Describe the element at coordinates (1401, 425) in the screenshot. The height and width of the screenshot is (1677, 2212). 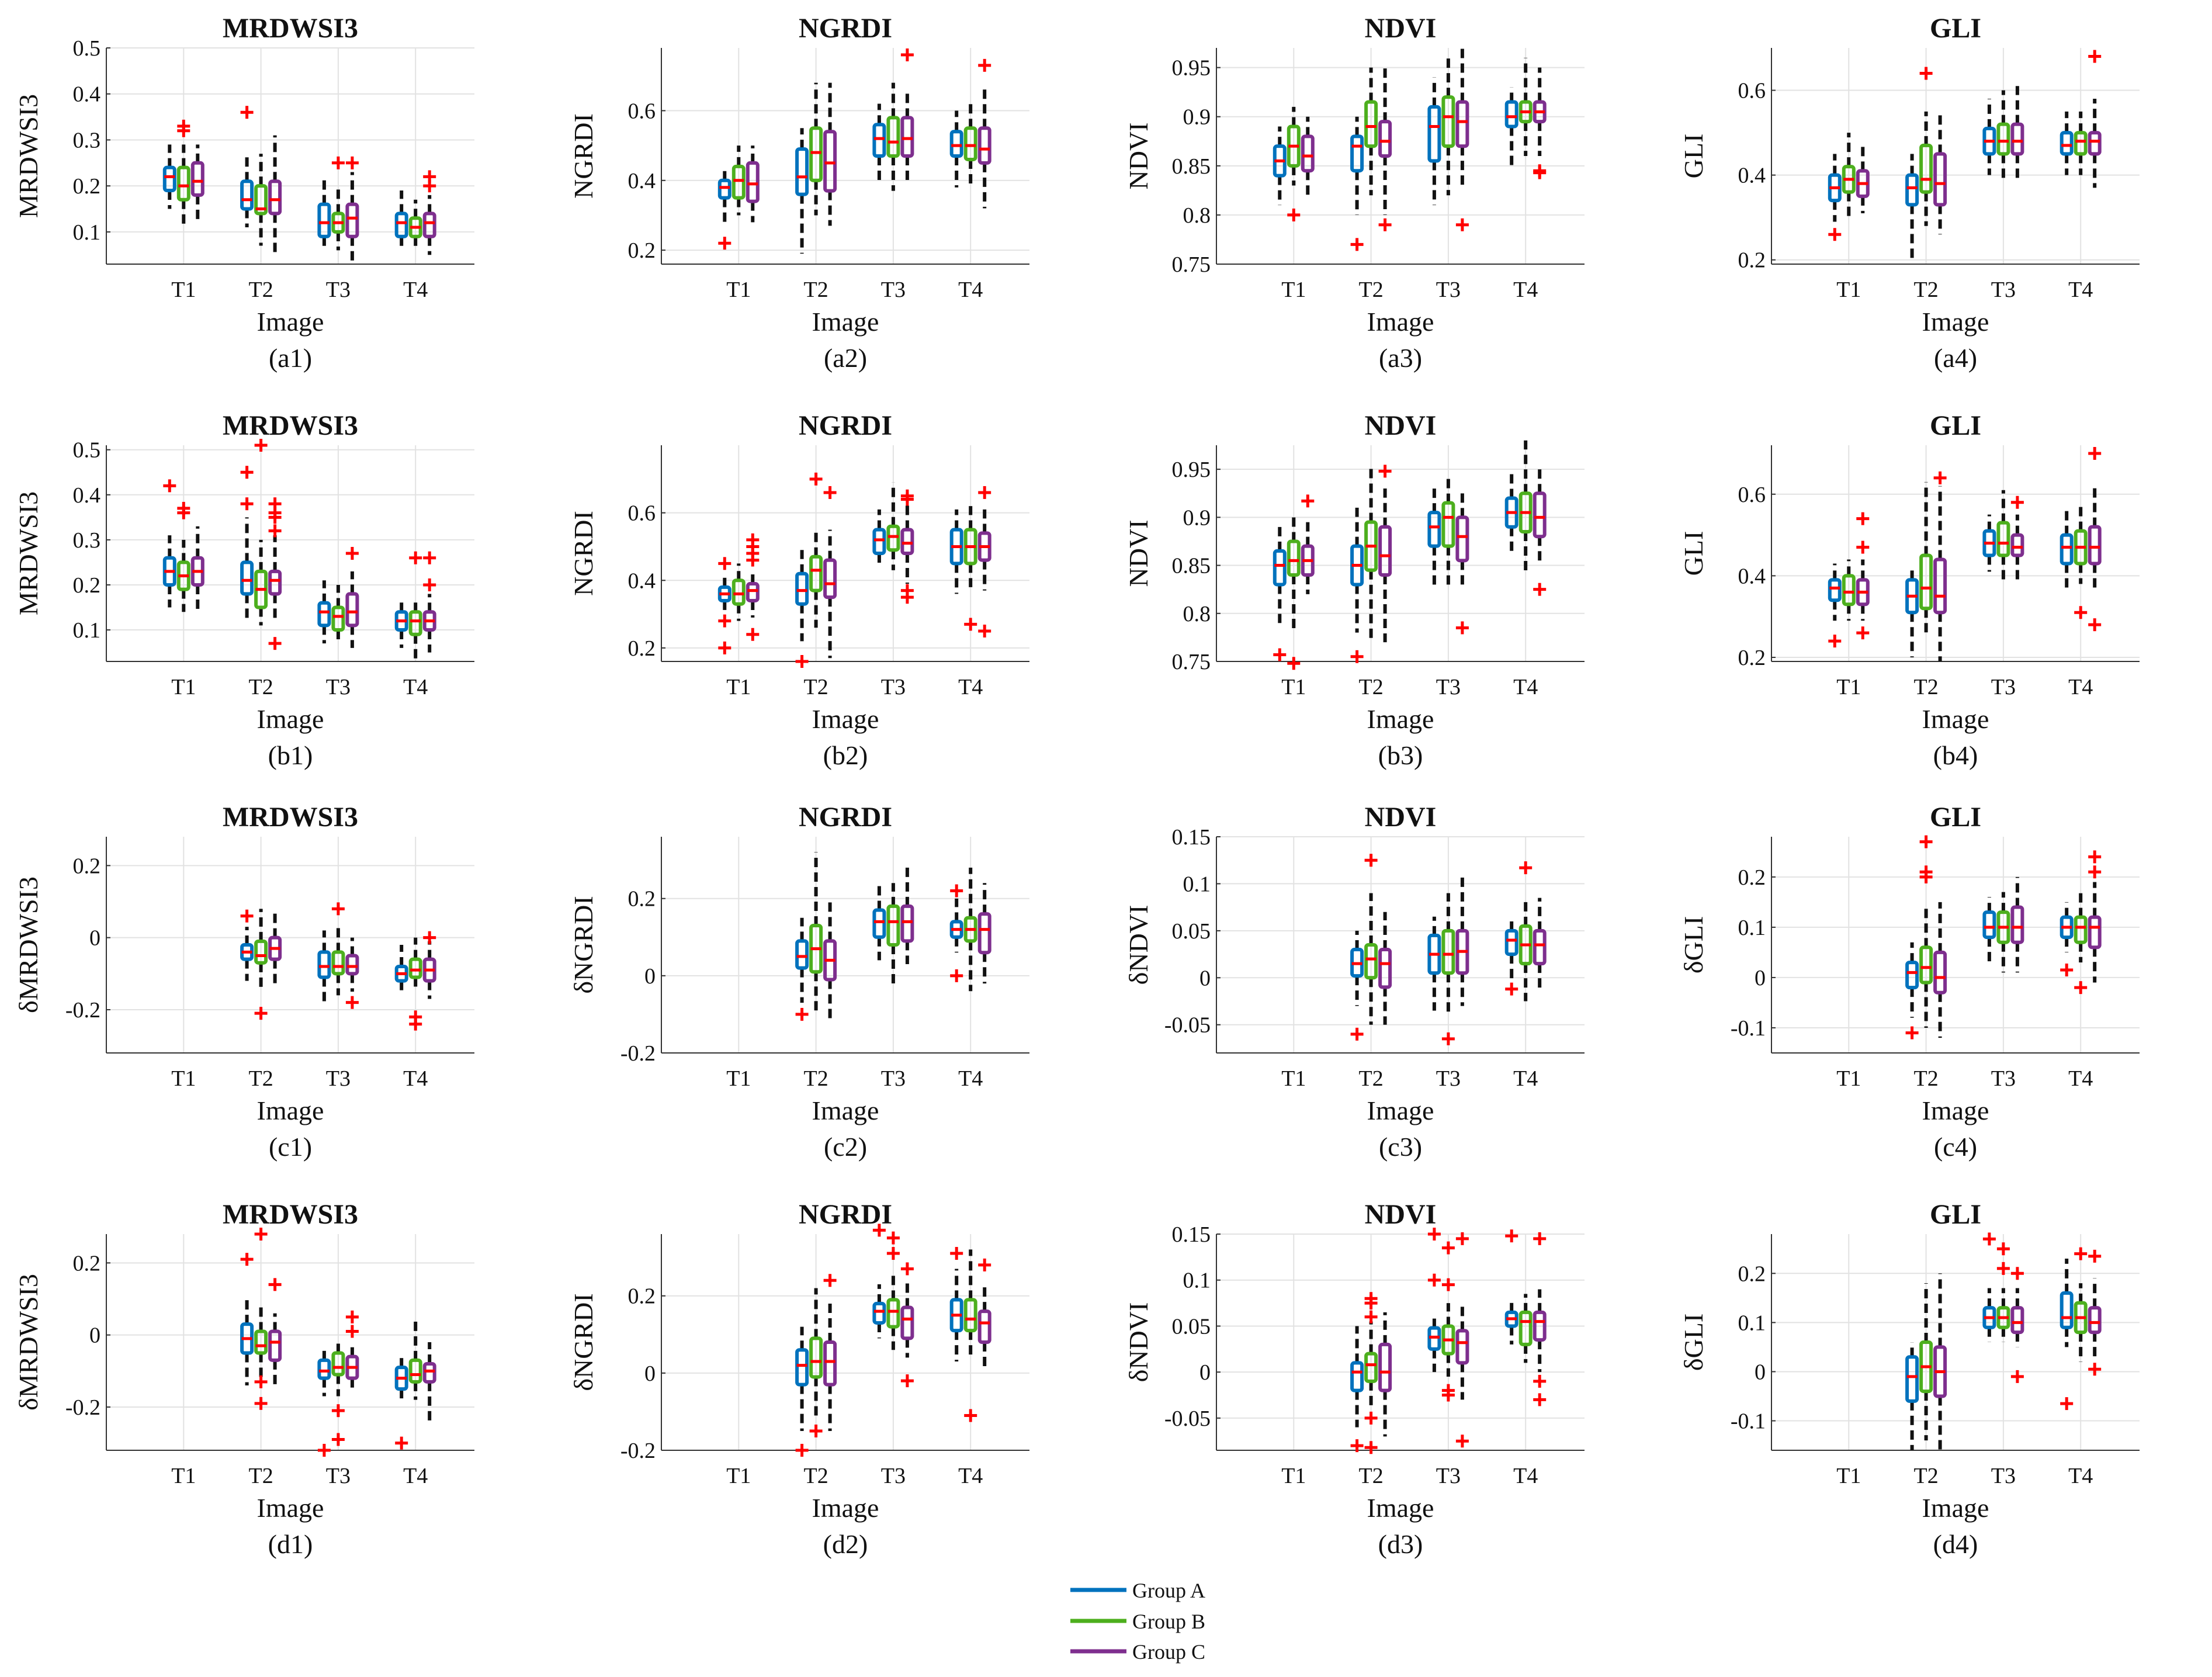
I see `chart-title: NDVI` at that location.